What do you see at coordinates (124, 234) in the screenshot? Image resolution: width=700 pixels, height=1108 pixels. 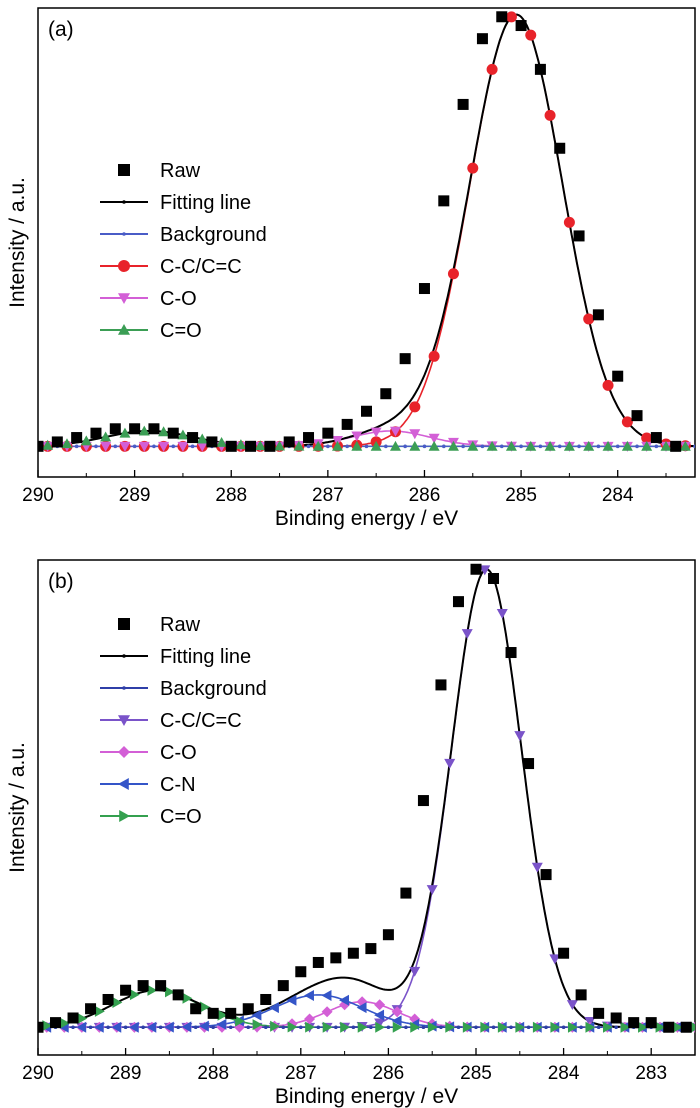 I see `panel-a-legend-background-marker` at bounding box center [124, 234].